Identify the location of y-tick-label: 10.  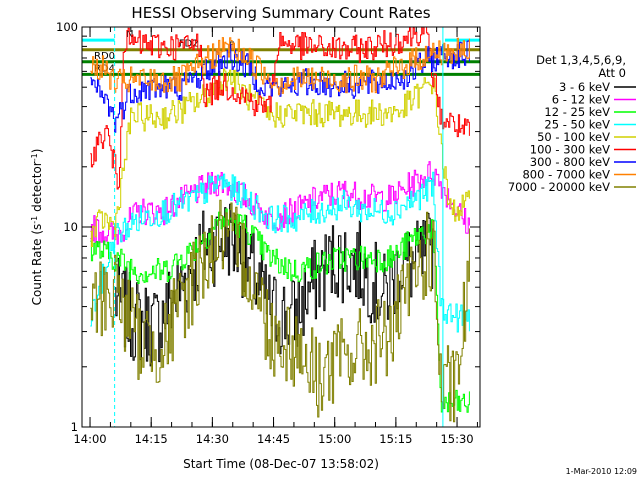
(70, 227).